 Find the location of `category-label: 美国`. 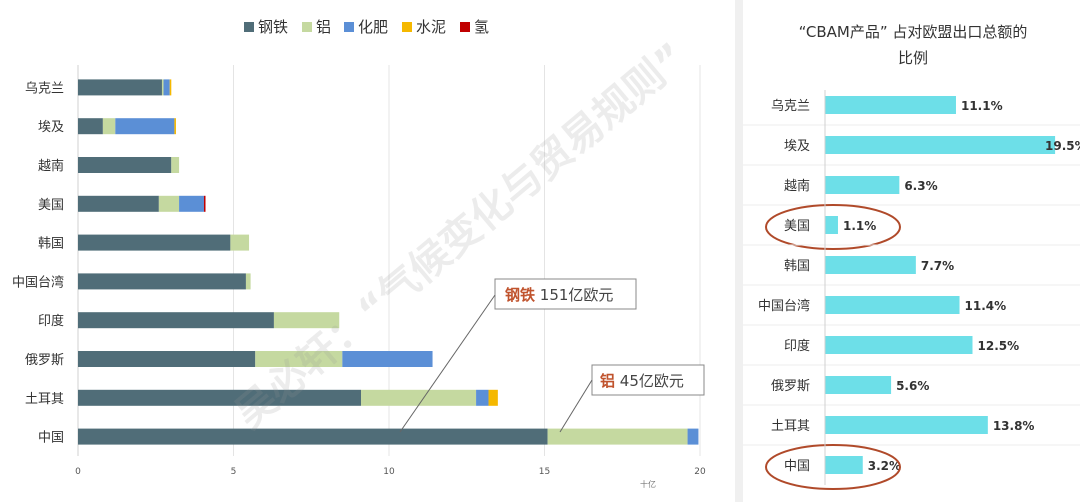

category-label: 美国 is located at coordinates (51, 205).